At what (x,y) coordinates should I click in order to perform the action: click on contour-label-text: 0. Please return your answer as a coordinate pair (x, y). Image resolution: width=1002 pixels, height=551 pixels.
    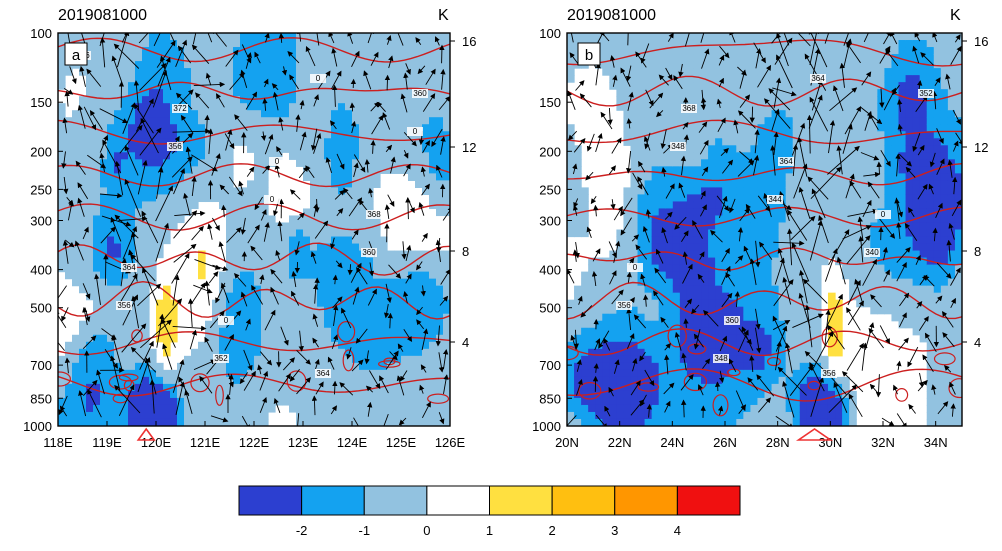
    Looking at the image, I should click on (226, 320).